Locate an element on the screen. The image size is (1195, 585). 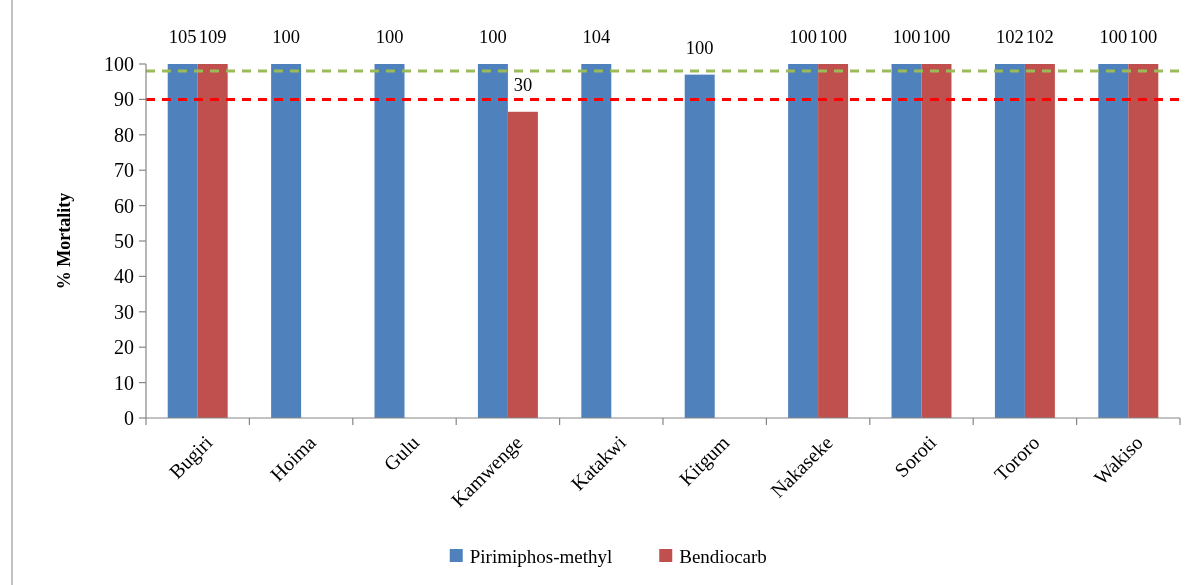
y-tick-label: 60 is located at coordinates (124, 205).